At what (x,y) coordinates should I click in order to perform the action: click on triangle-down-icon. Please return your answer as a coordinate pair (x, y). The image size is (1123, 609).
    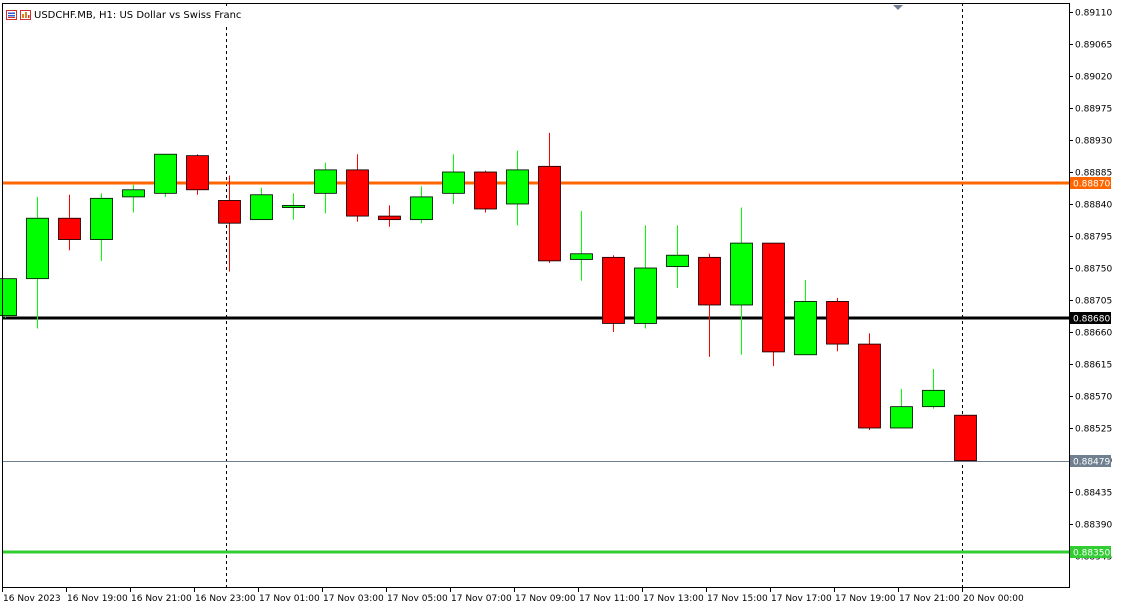
    Looking at the image, I should click on (898, 7).